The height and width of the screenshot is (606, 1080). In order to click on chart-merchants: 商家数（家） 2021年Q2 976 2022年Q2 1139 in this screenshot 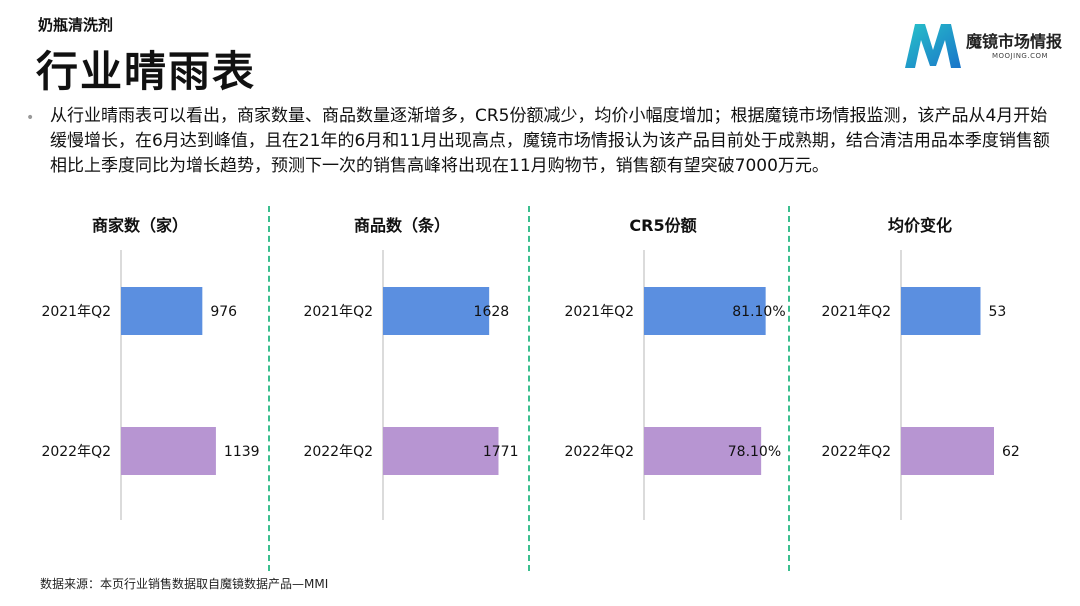, I will do `click(140, 368)`.